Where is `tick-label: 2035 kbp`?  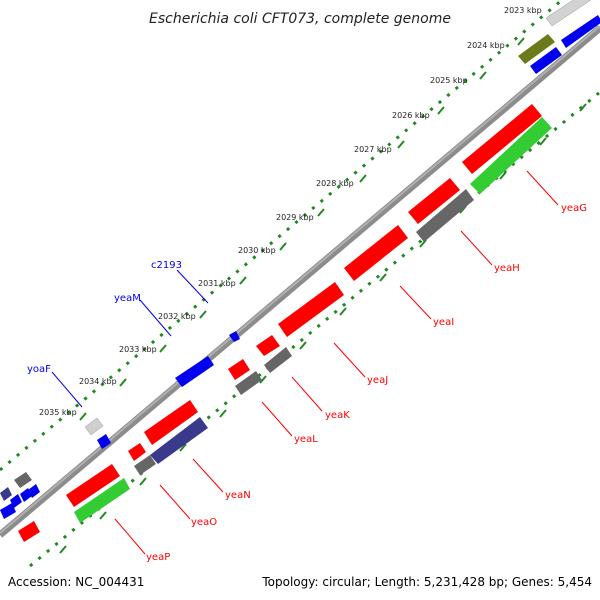
tick-label: 2035 kbp is located at coordinates (58, 412).